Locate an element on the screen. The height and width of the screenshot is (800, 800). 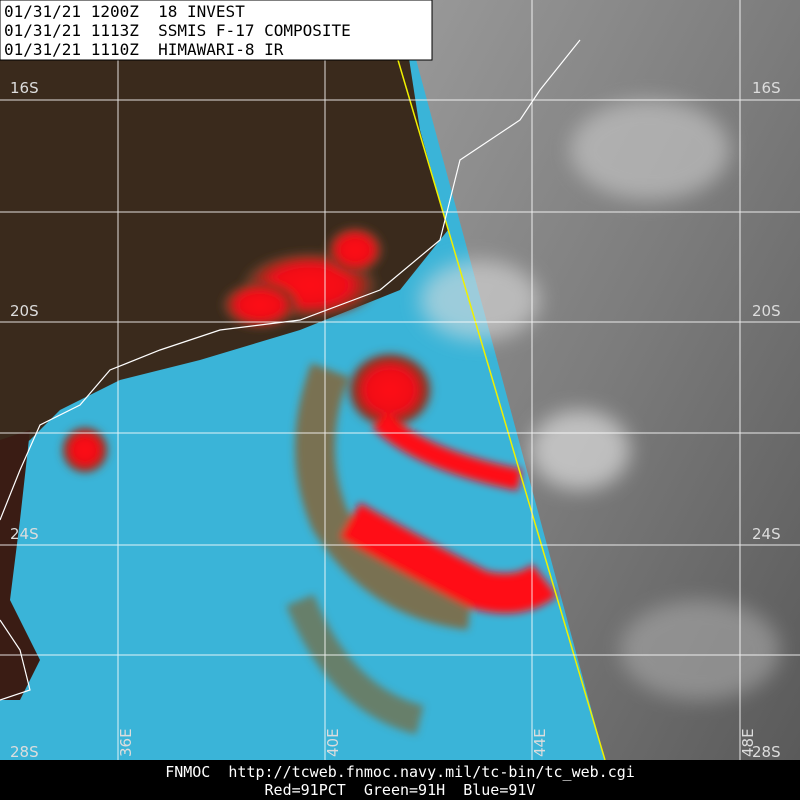
footer-channels: Red=91PCT Green=91H Blue=91V is located at coordinates (400, 790).